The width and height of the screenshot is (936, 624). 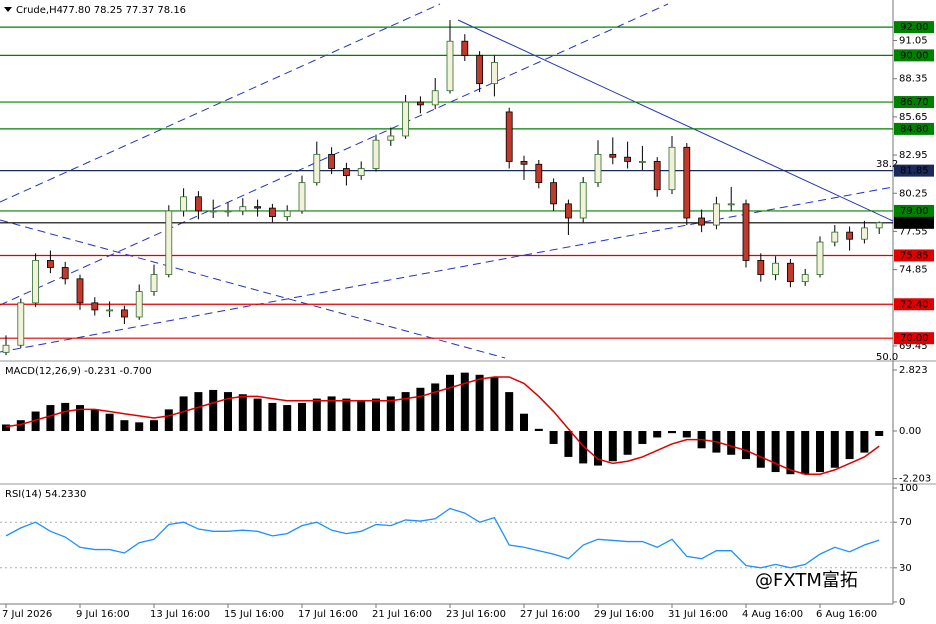 I want to click on level-label: 92.00, so click(x=914, y=27).